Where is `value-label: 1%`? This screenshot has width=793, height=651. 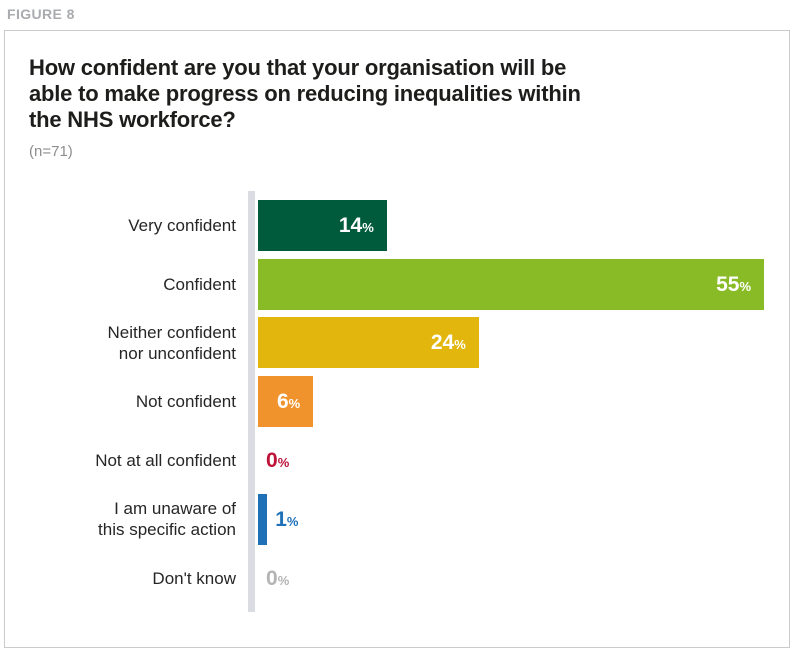 value-label: 1% is located at coordinates (287, 519).